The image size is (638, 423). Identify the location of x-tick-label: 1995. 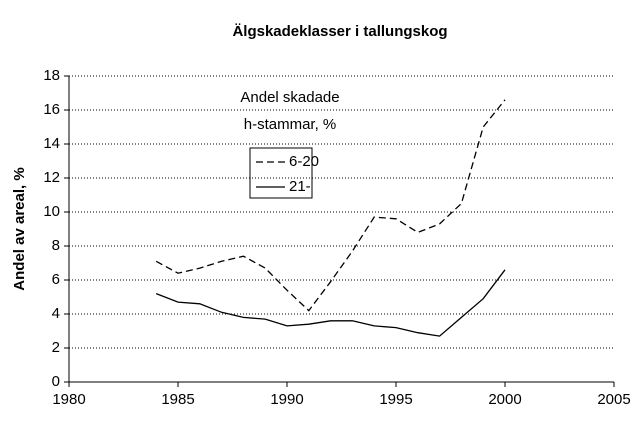
(395, 399).